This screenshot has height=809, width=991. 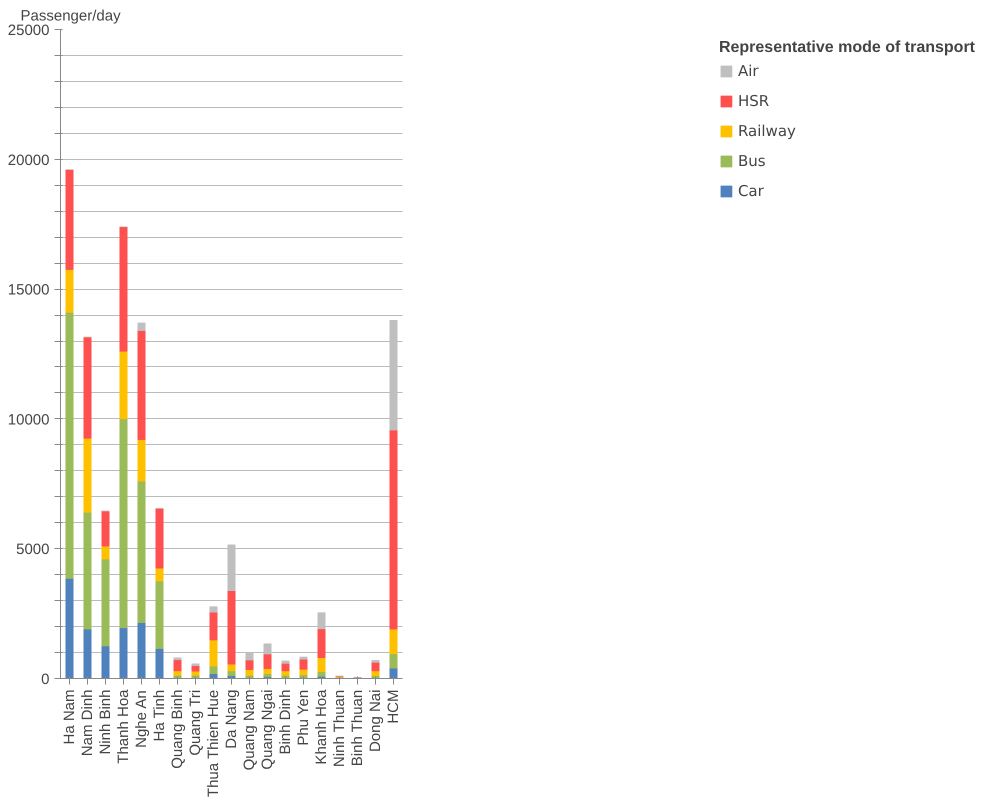 I want to click on legend-label: Railway, so click(x=767, y=131).